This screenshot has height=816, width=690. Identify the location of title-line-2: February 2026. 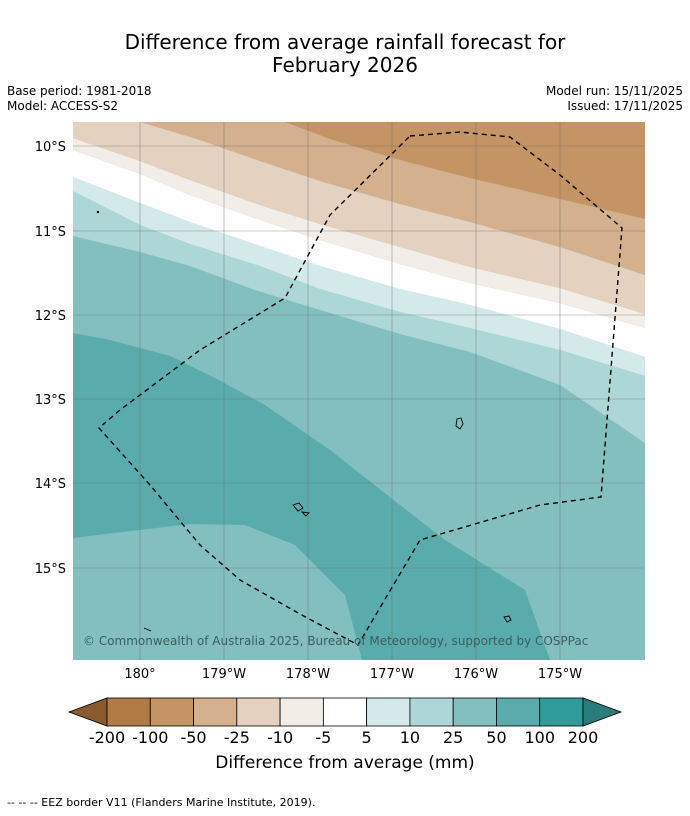
(345, 65).